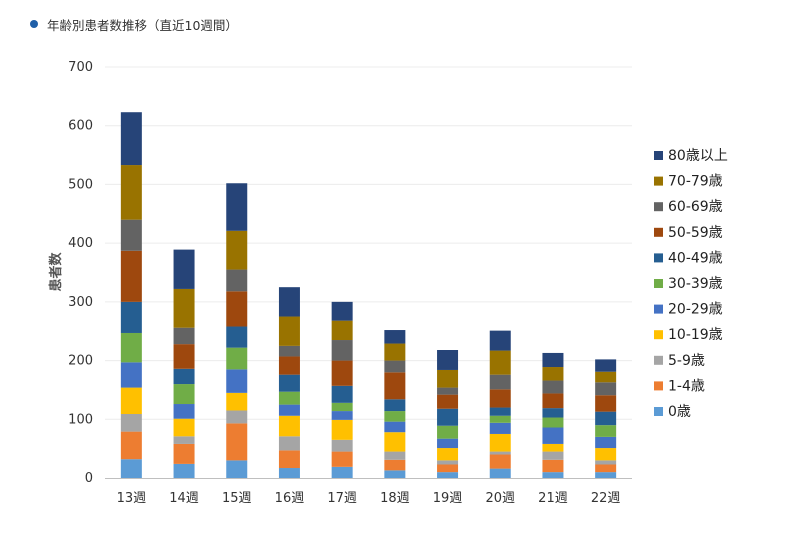 Image resolution: width=809 pixels, height=536 pixels. Describe the element at coordinates (698, 156) in the screenshot. I see `legend-label: 80歳以上` at that location.